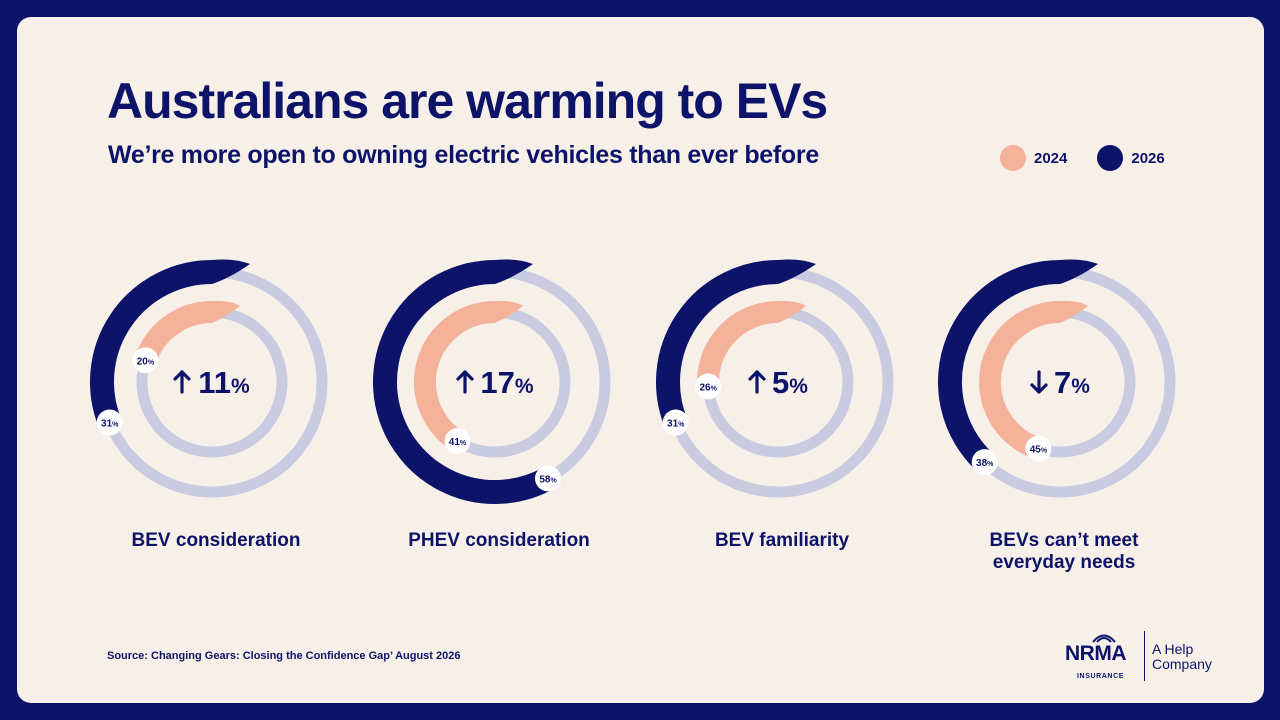  I want to click on data-label-2024-2: 26%, so click(708, 387).